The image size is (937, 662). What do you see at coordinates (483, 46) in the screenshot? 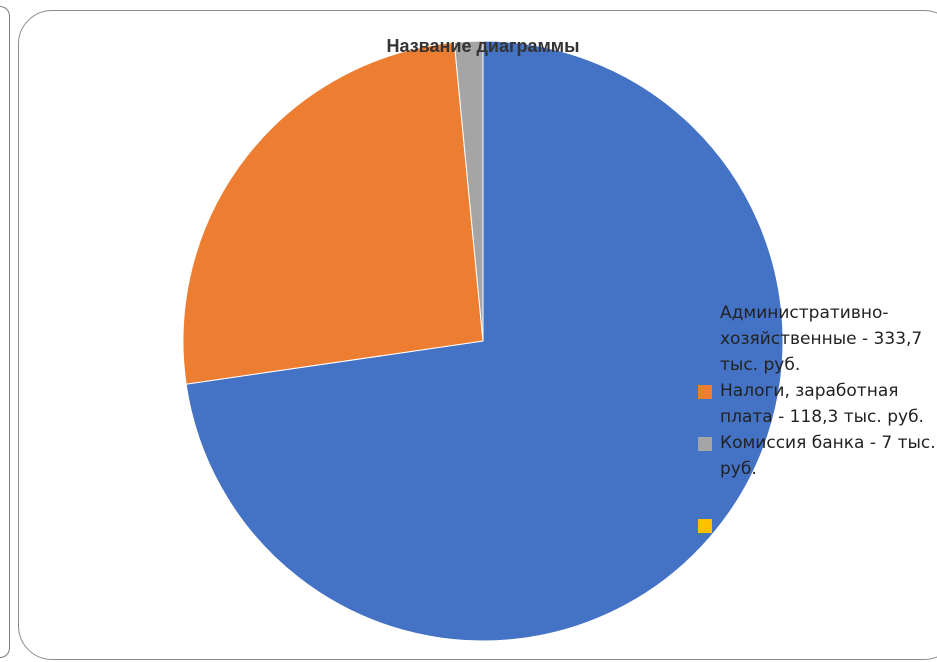
I see `chart-title: Название диаграммы` at bounding box center [483, 46].